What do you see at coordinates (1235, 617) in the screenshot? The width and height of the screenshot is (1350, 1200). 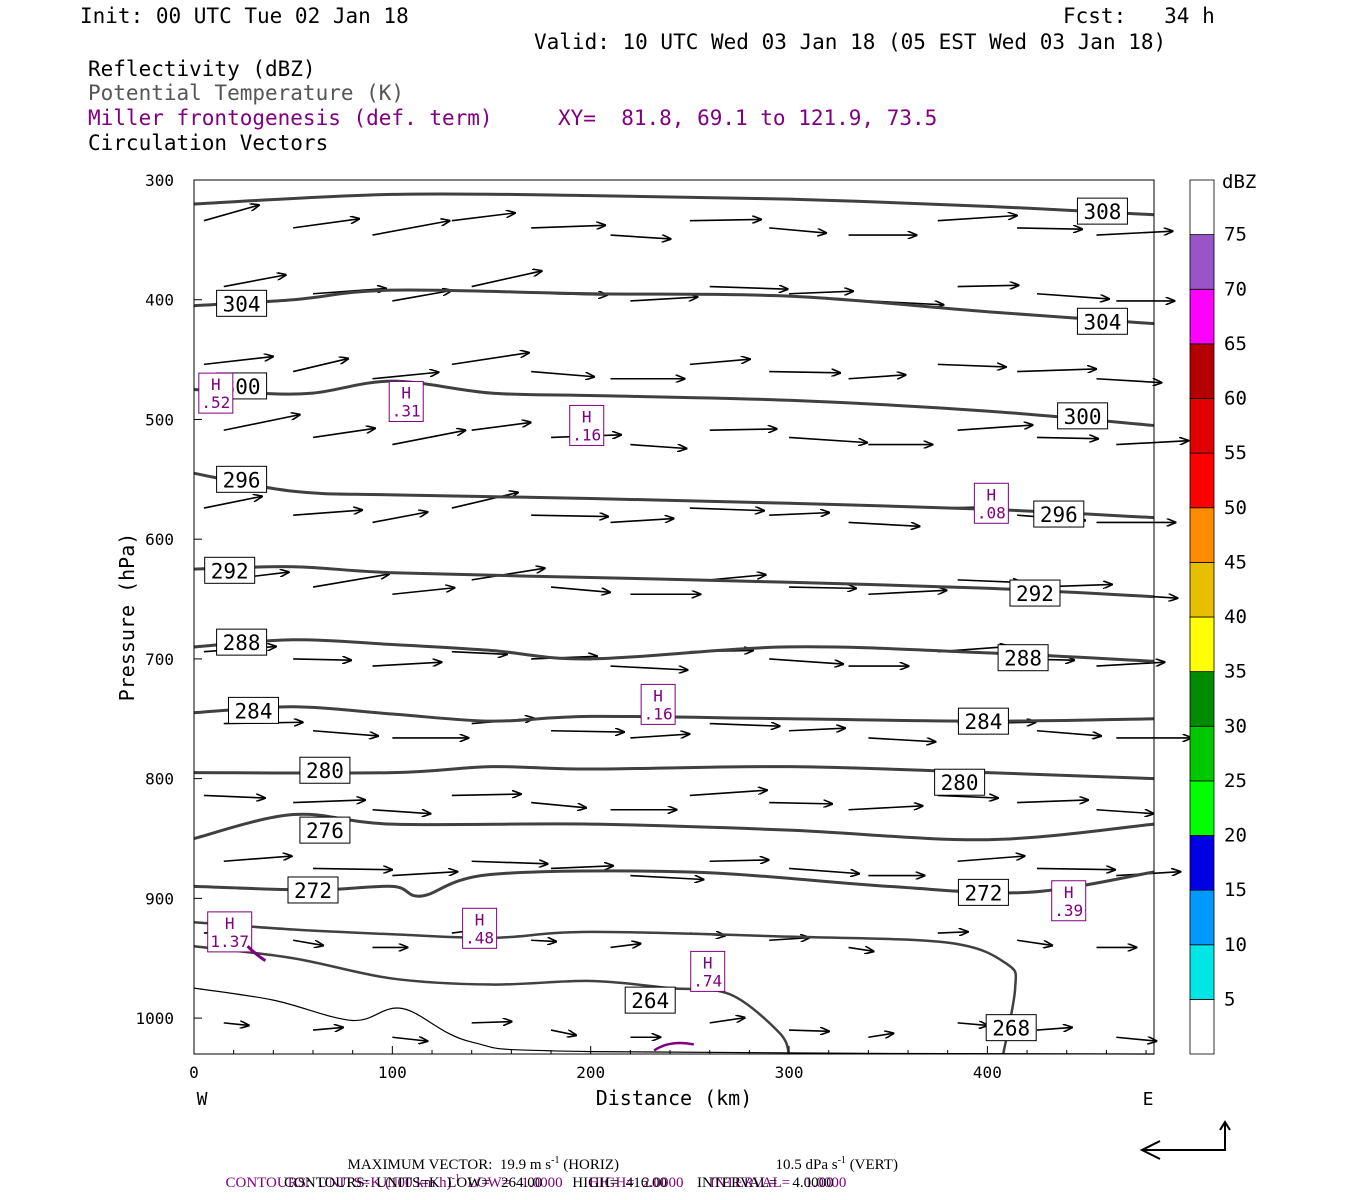 I see `colorbar-label: 40` at bounding box center [1235, 617].